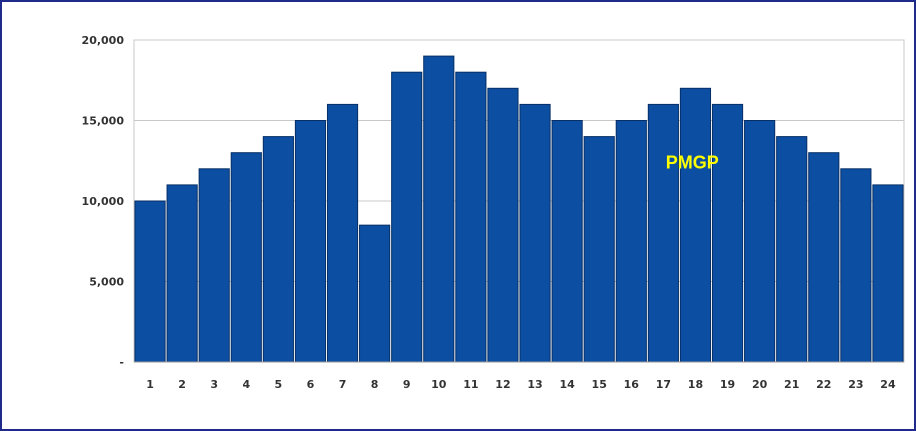 This screenshot has height=431, width=916. I want to click on y-tick-label: 10,000, so click(103, 201).